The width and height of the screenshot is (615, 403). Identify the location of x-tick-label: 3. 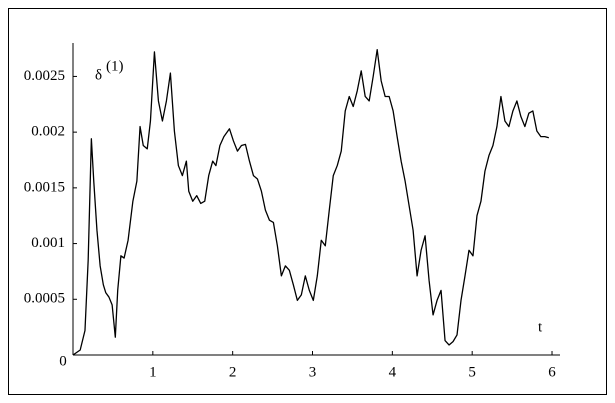
(313, 372).